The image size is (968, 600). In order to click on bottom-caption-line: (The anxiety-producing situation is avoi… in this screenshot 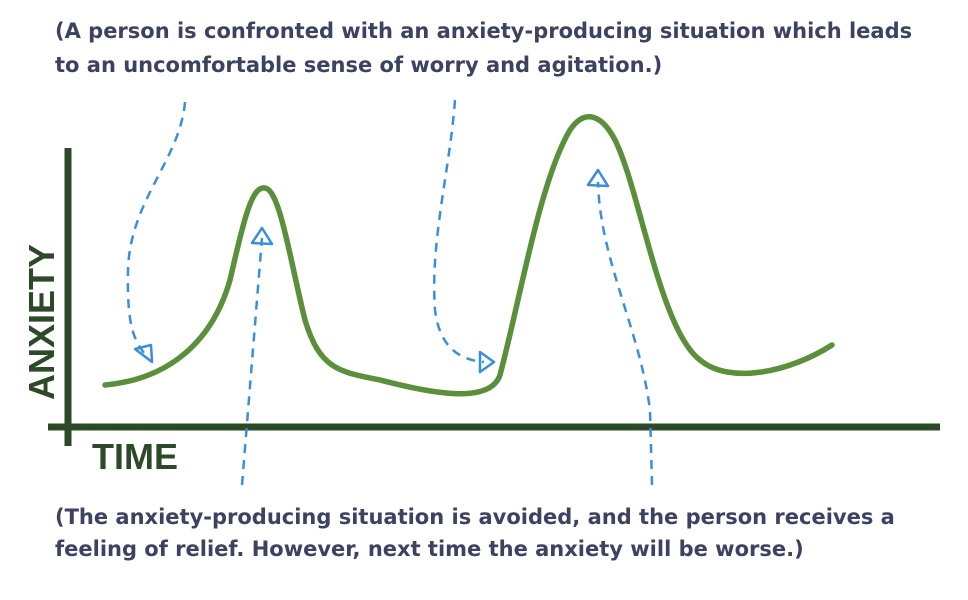, I will do `click(475, 517)`.